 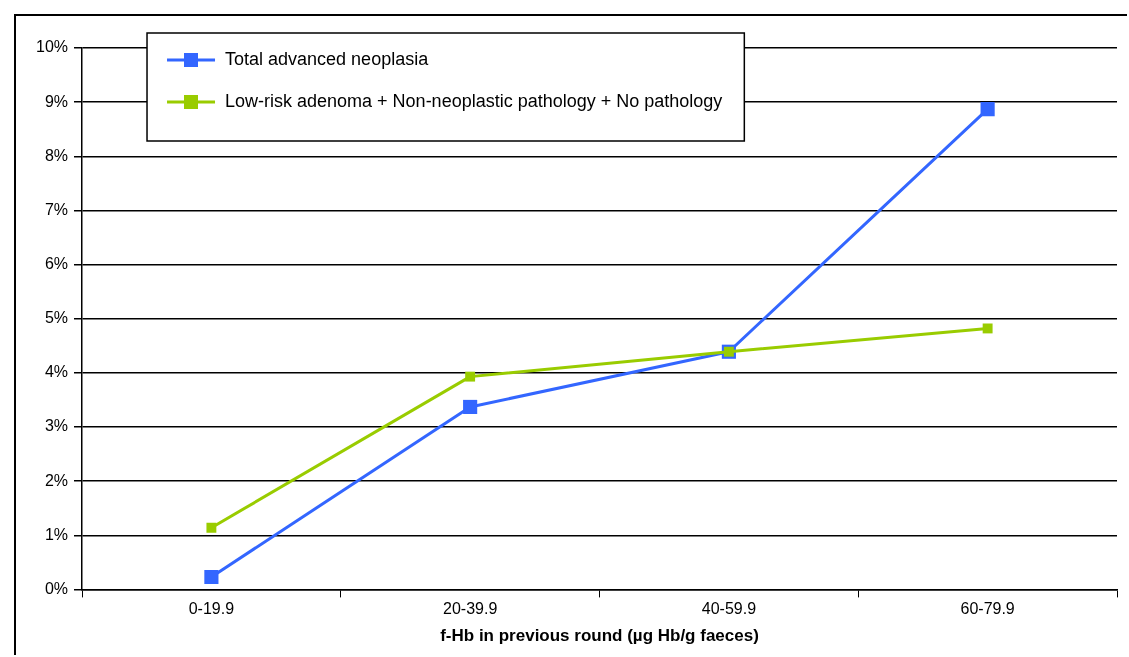 I want to click on x-tick-label: 20-39.9, so click(x=470, y=609).